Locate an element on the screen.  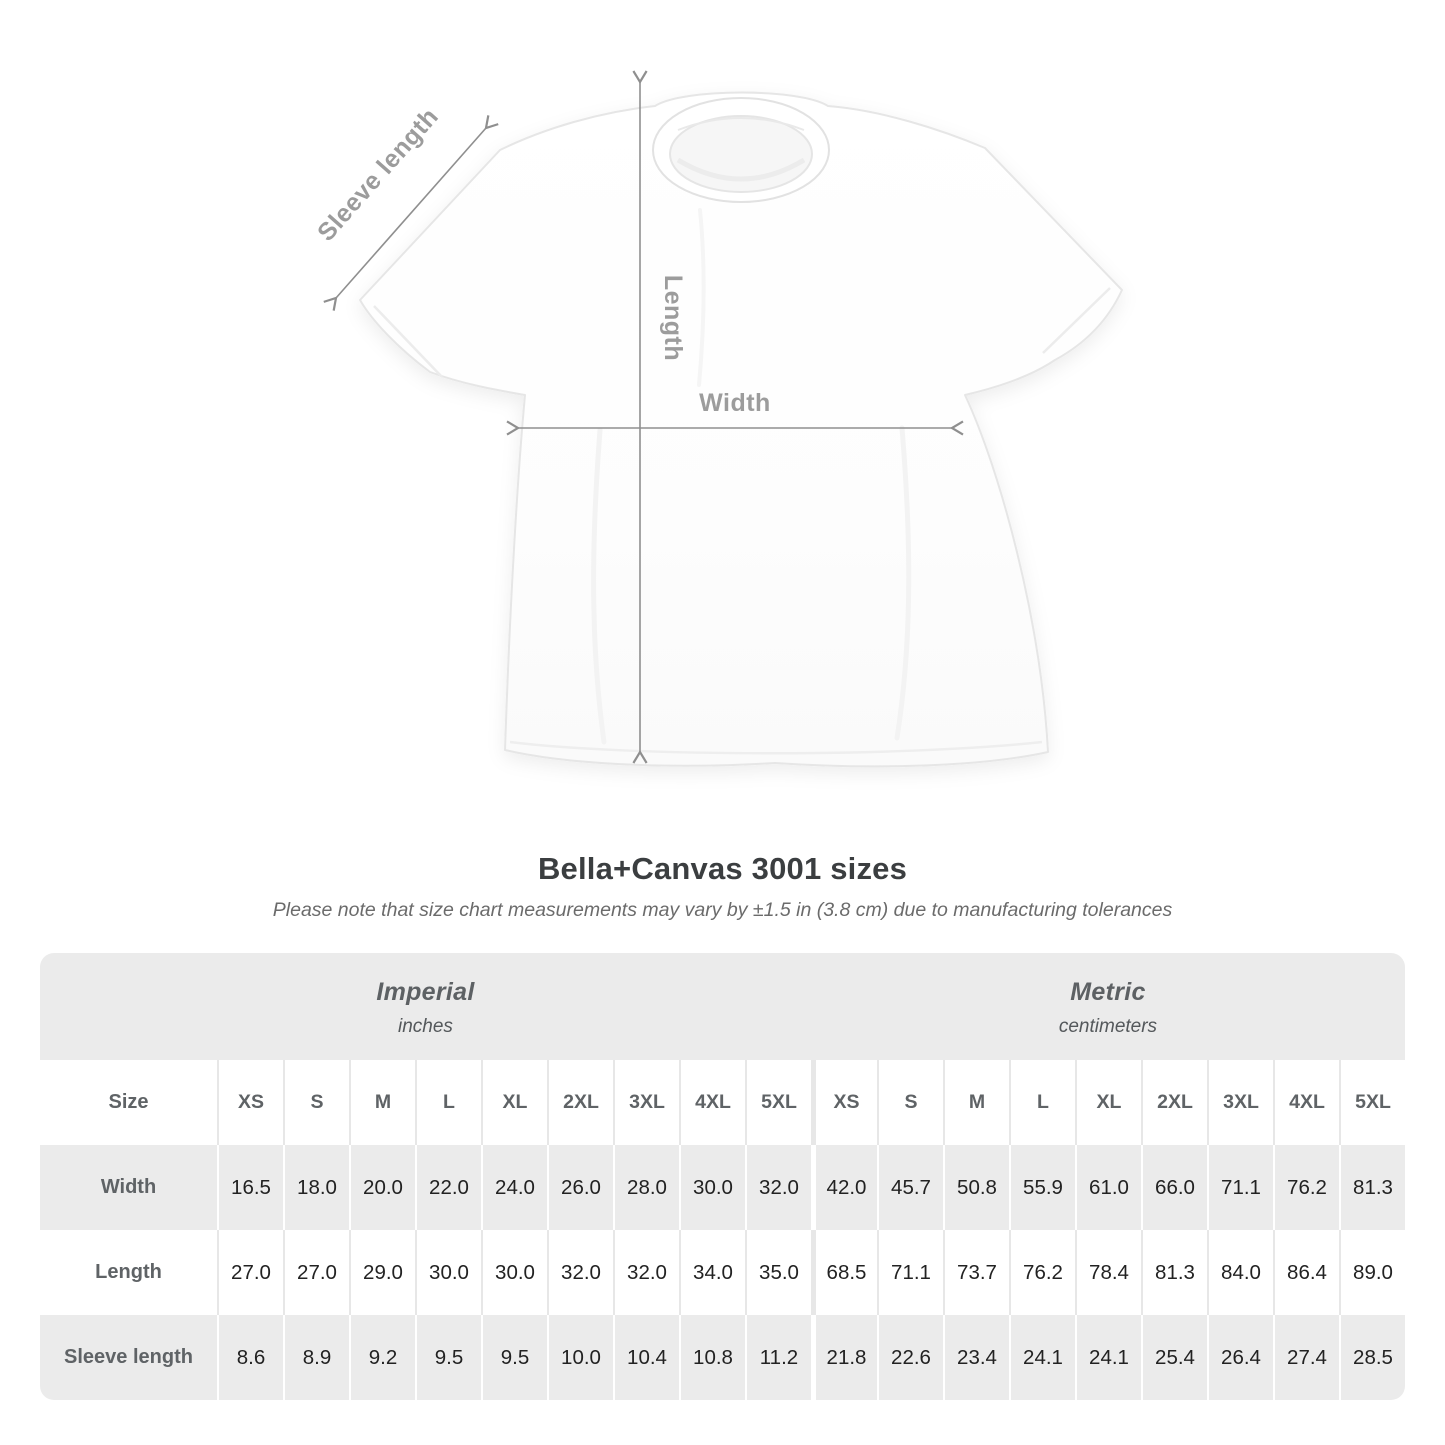
value-cell: 8.9 is located at coordinates (316, 1358).